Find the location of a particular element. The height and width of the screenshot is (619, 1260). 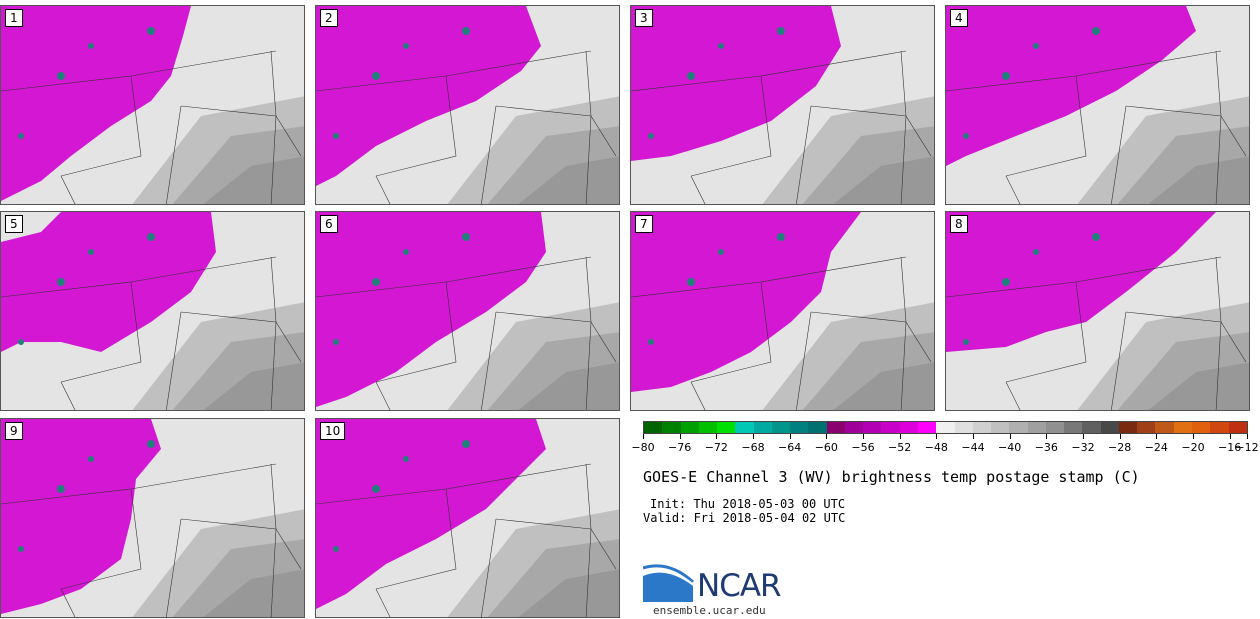

stamp-panel-2: 2 is located at coordinates (467, 105).